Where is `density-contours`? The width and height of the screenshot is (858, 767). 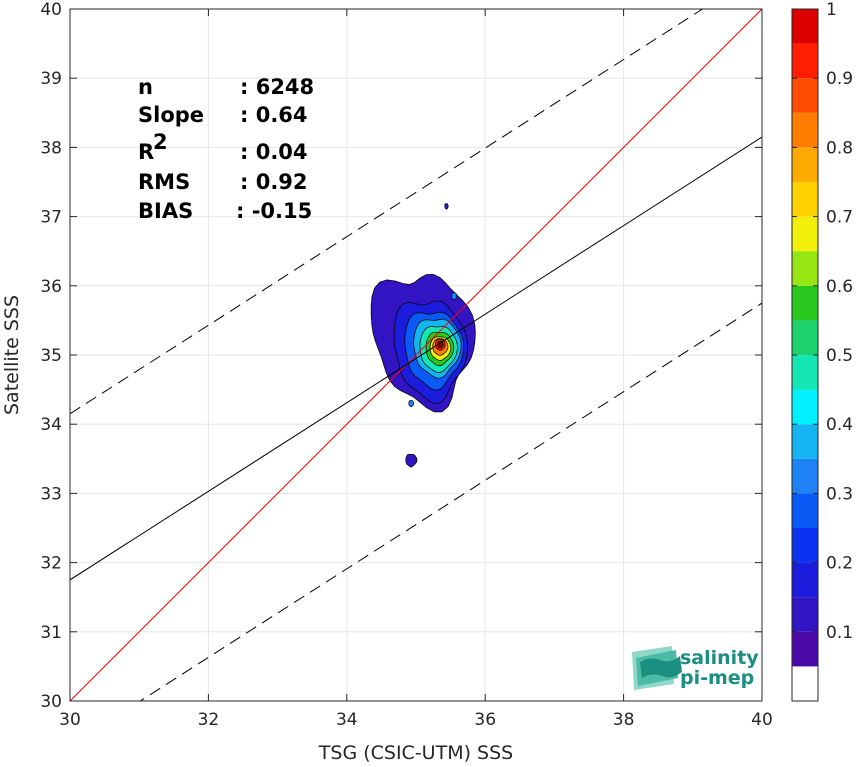 density-contours is located at coordinates (423, 335).